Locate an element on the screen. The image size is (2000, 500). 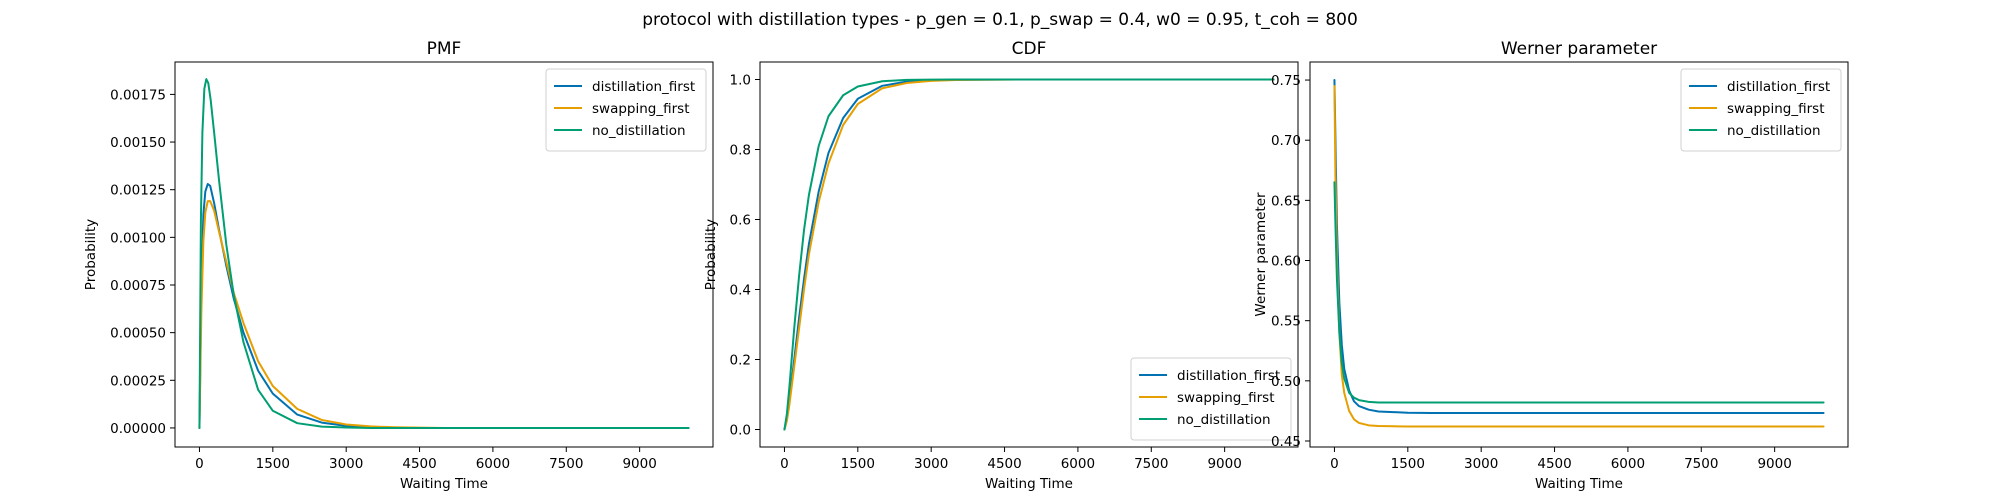
y-tick-label: 0.00025 is located at coordinates (138, 381).